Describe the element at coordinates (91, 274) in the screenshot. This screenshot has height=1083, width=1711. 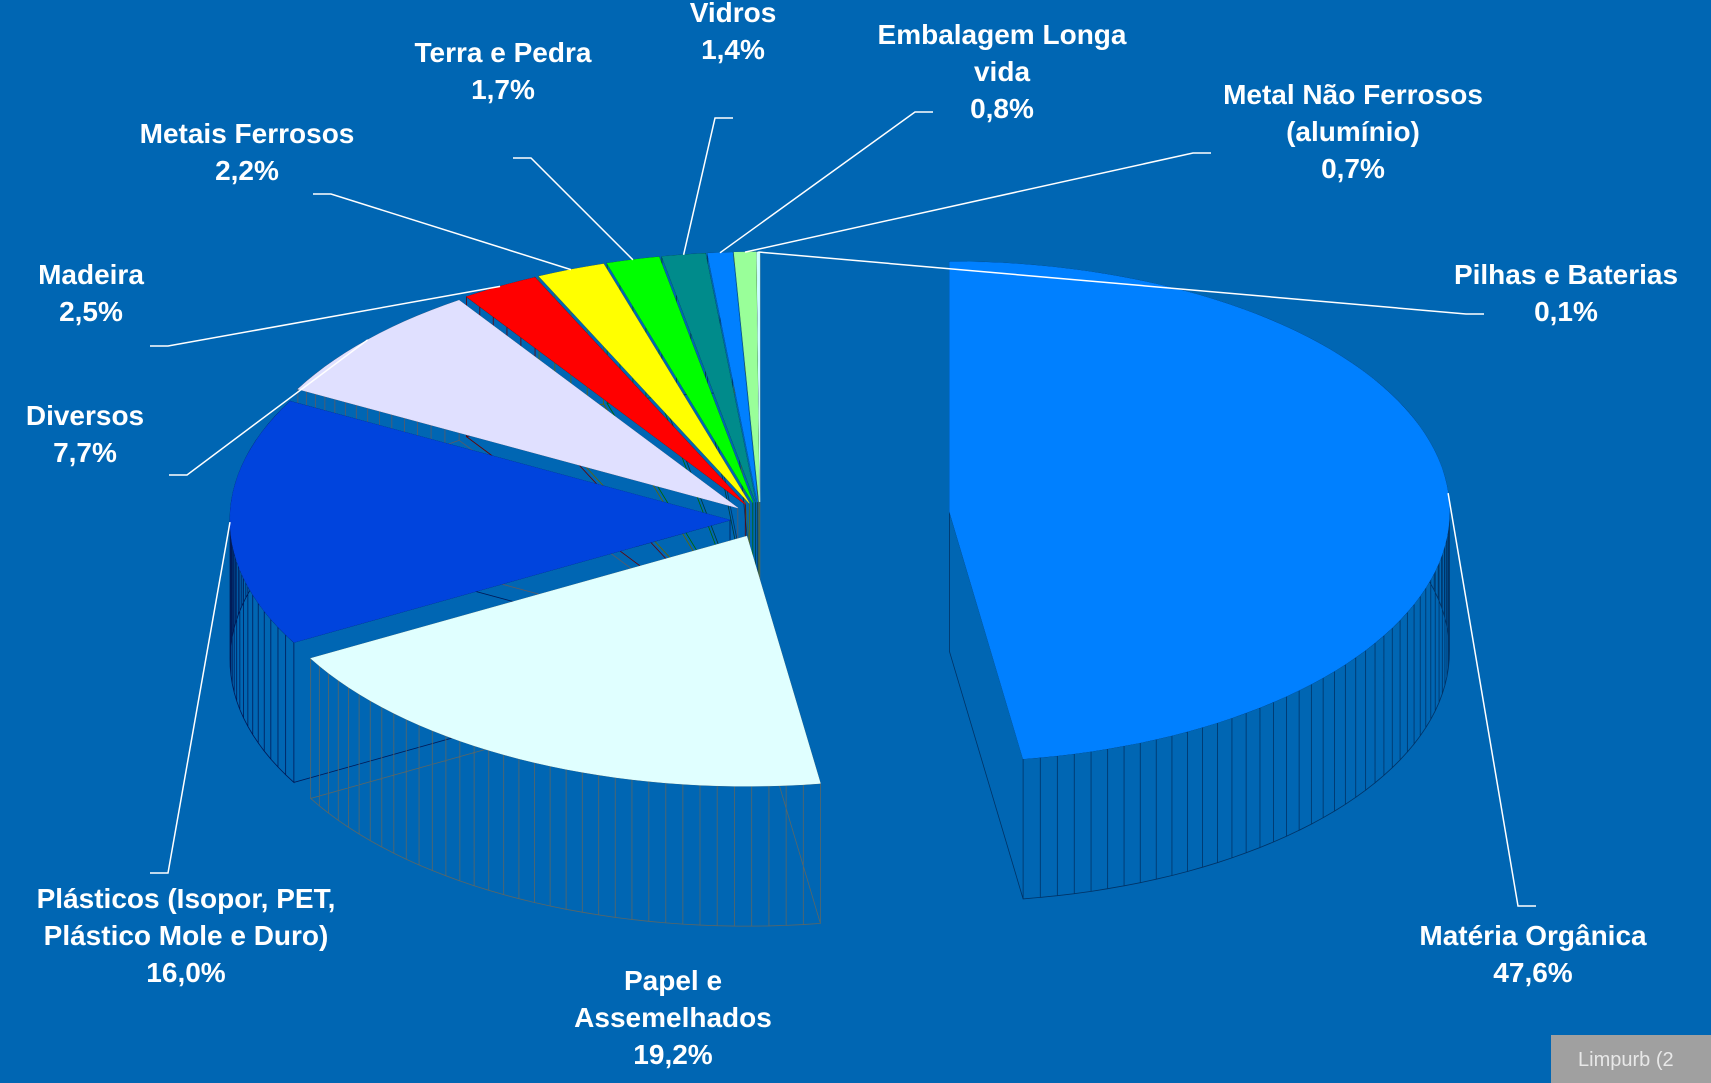
I see `slice-label: Madeira` at that location.